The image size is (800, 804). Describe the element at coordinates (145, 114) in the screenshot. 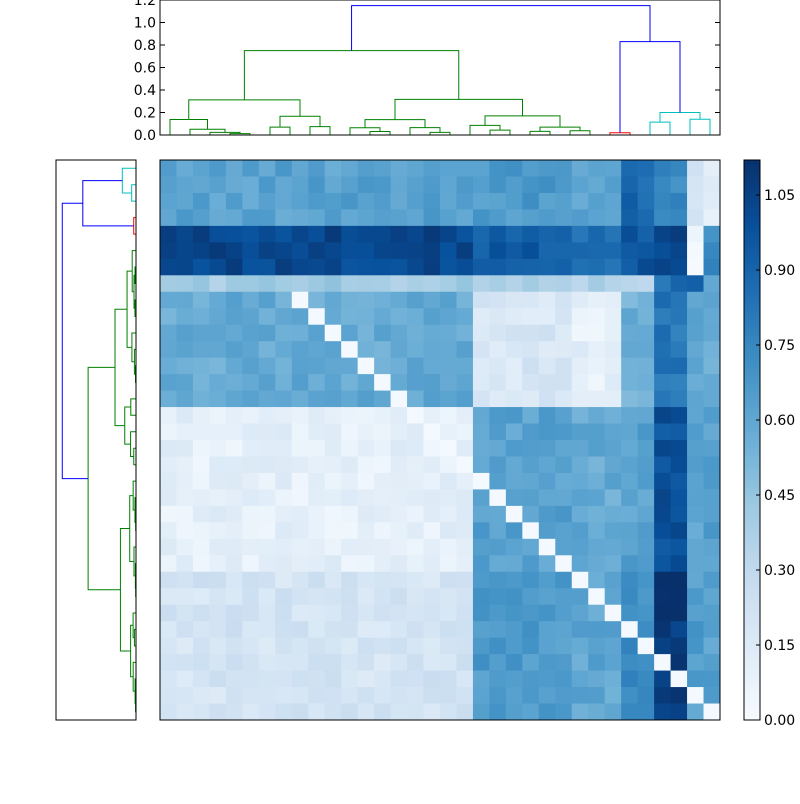

I see `ytick-label: 0.2` at that location.